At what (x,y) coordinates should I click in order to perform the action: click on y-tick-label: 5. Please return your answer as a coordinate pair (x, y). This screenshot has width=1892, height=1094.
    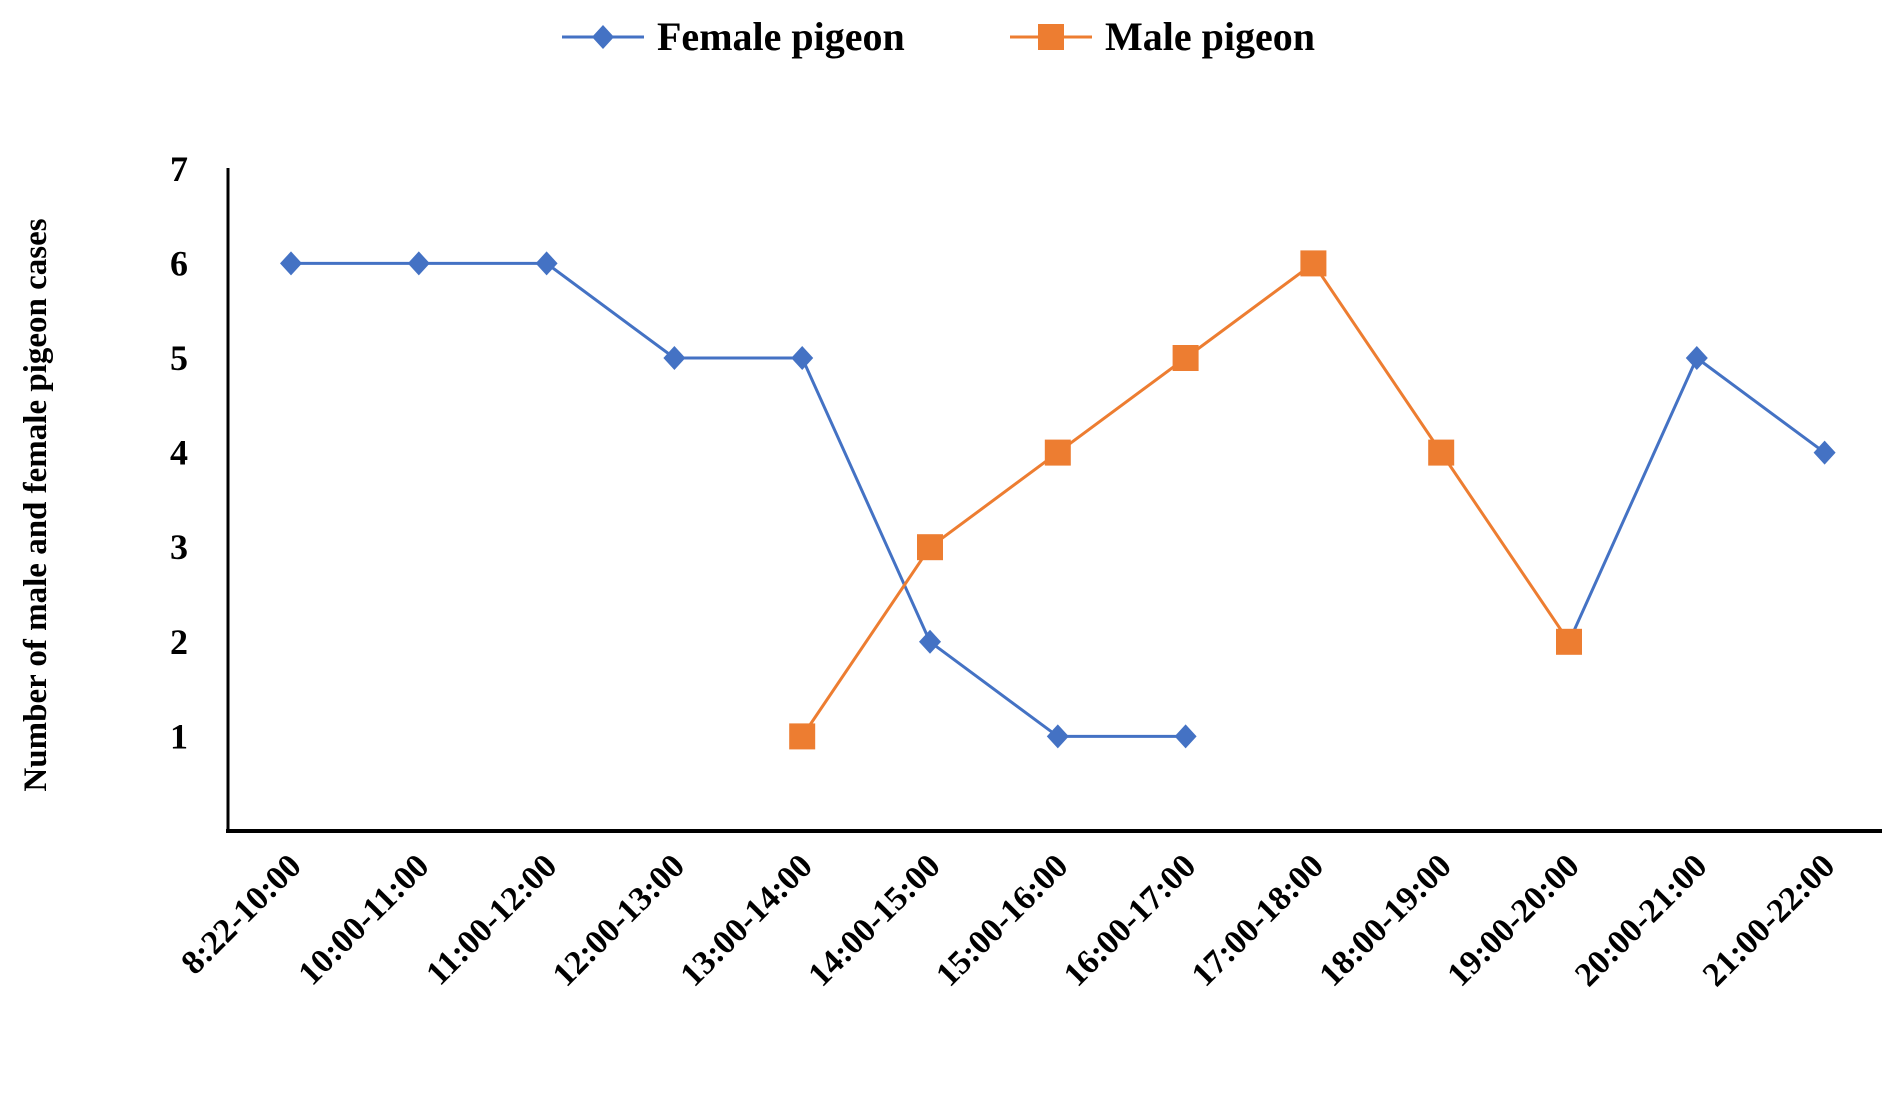
    Looking at the image, I should click on (179, 358).